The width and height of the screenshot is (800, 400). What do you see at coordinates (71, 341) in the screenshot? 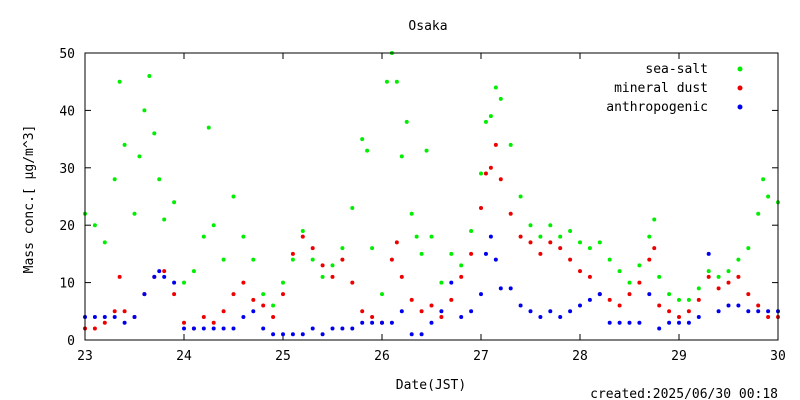
I see `y-tick-label: 0` at bounding box center [71, 341].